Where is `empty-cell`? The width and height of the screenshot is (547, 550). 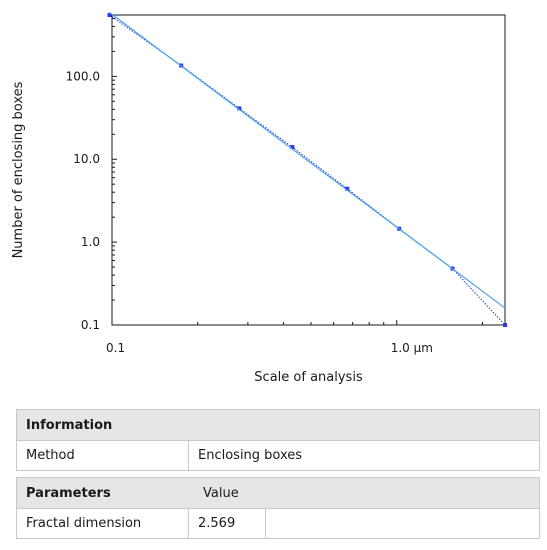
empty-cell is located at coordinates (402, 523).